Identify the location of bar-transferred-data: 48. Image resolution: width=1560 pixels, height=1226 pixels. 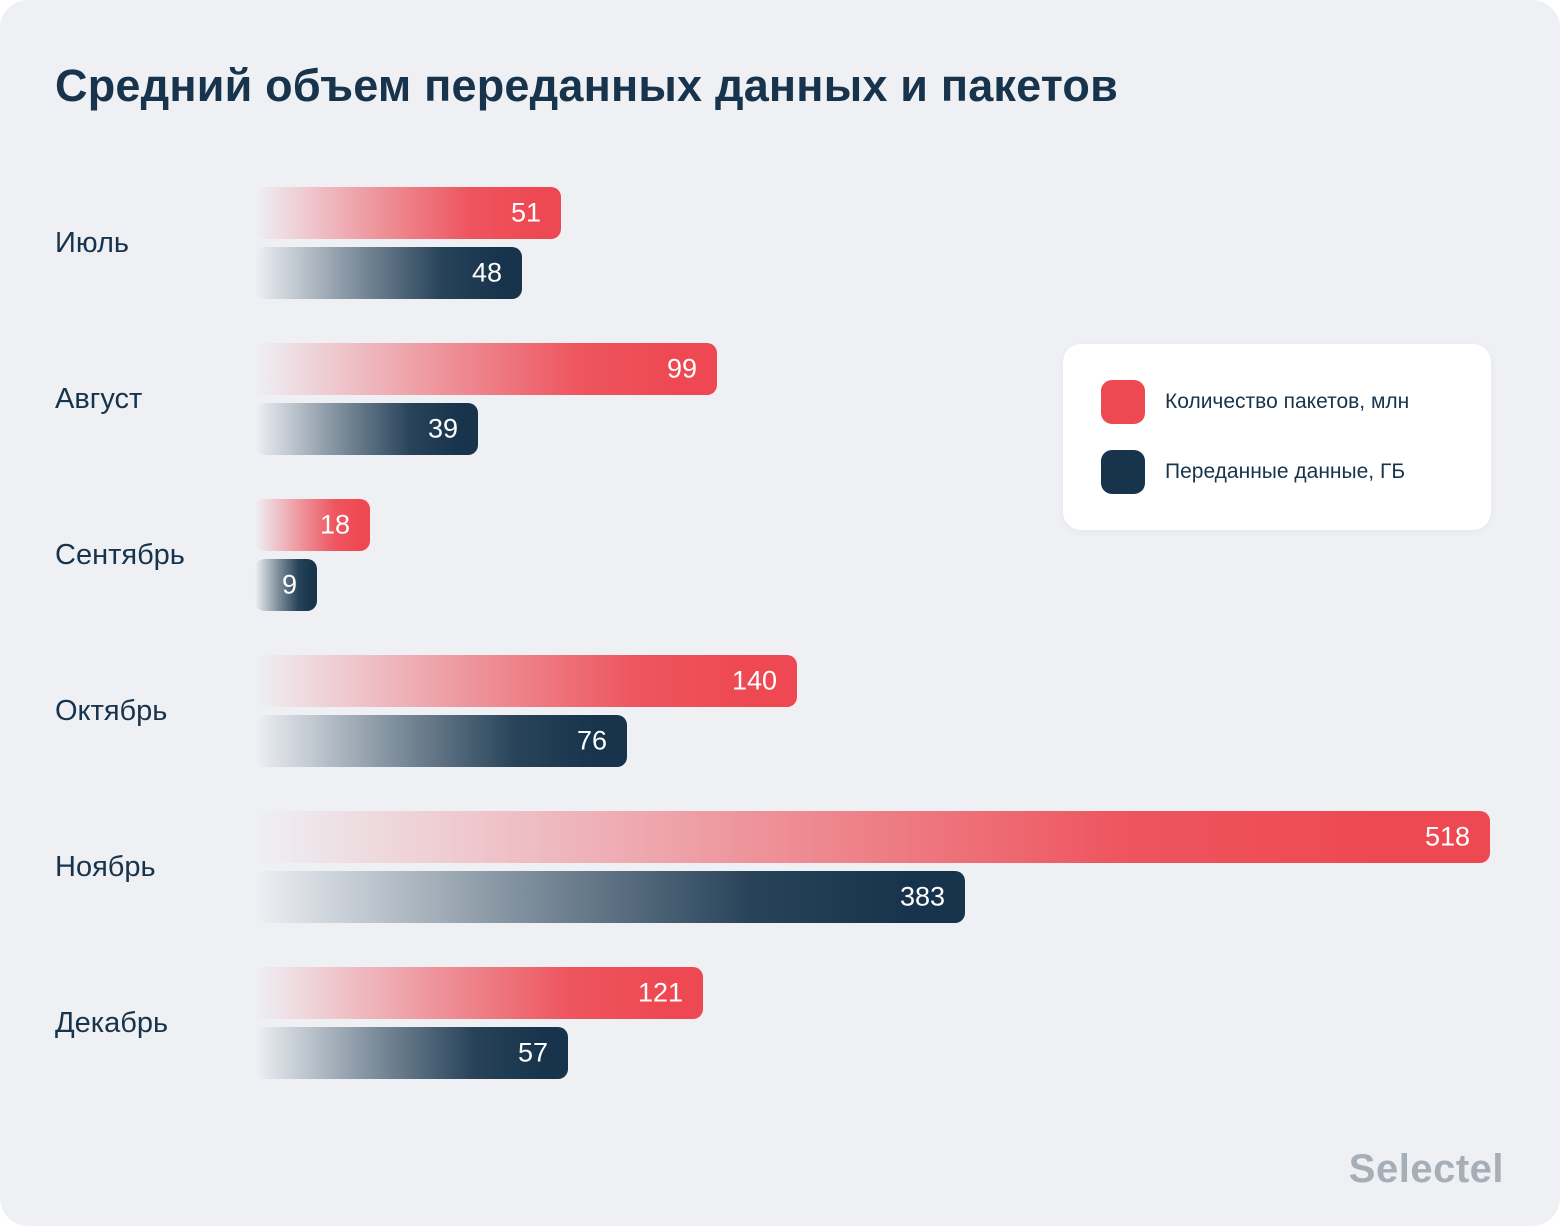
(388, 273).